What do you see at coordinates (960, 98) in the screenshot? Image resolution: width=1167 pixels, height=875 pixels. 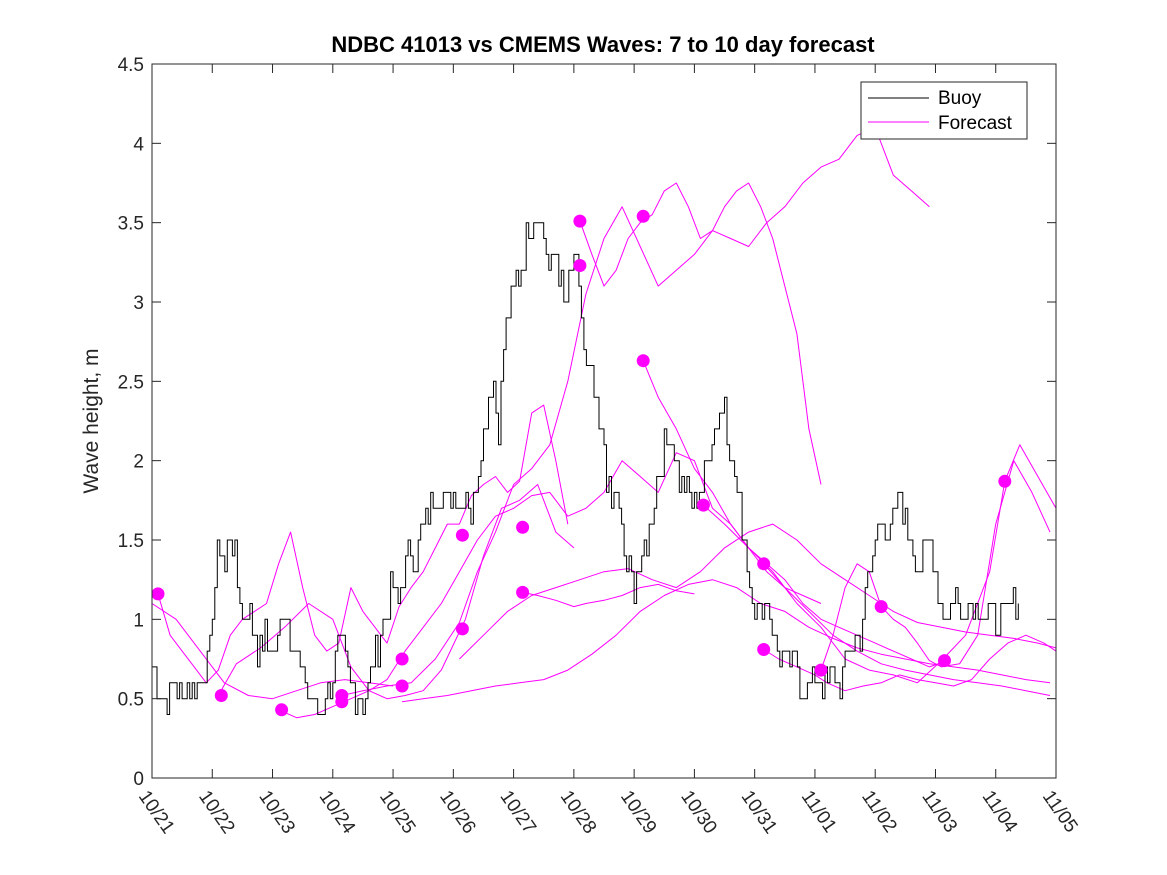 I see `legend-label-buoy: Buoy` at bounding box center [960, 98].